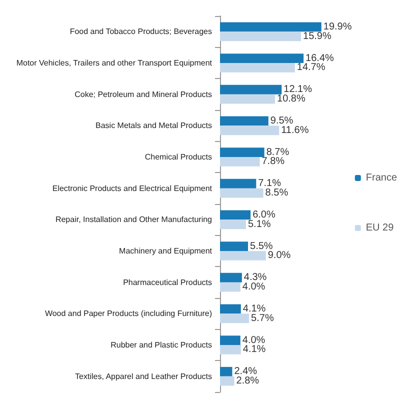 Image resolution: width=410 pixels, height=406 pixels. Describe the element at coordinates (273, 162) in the screenshot. I see `data-label: 7.8%` at that location.